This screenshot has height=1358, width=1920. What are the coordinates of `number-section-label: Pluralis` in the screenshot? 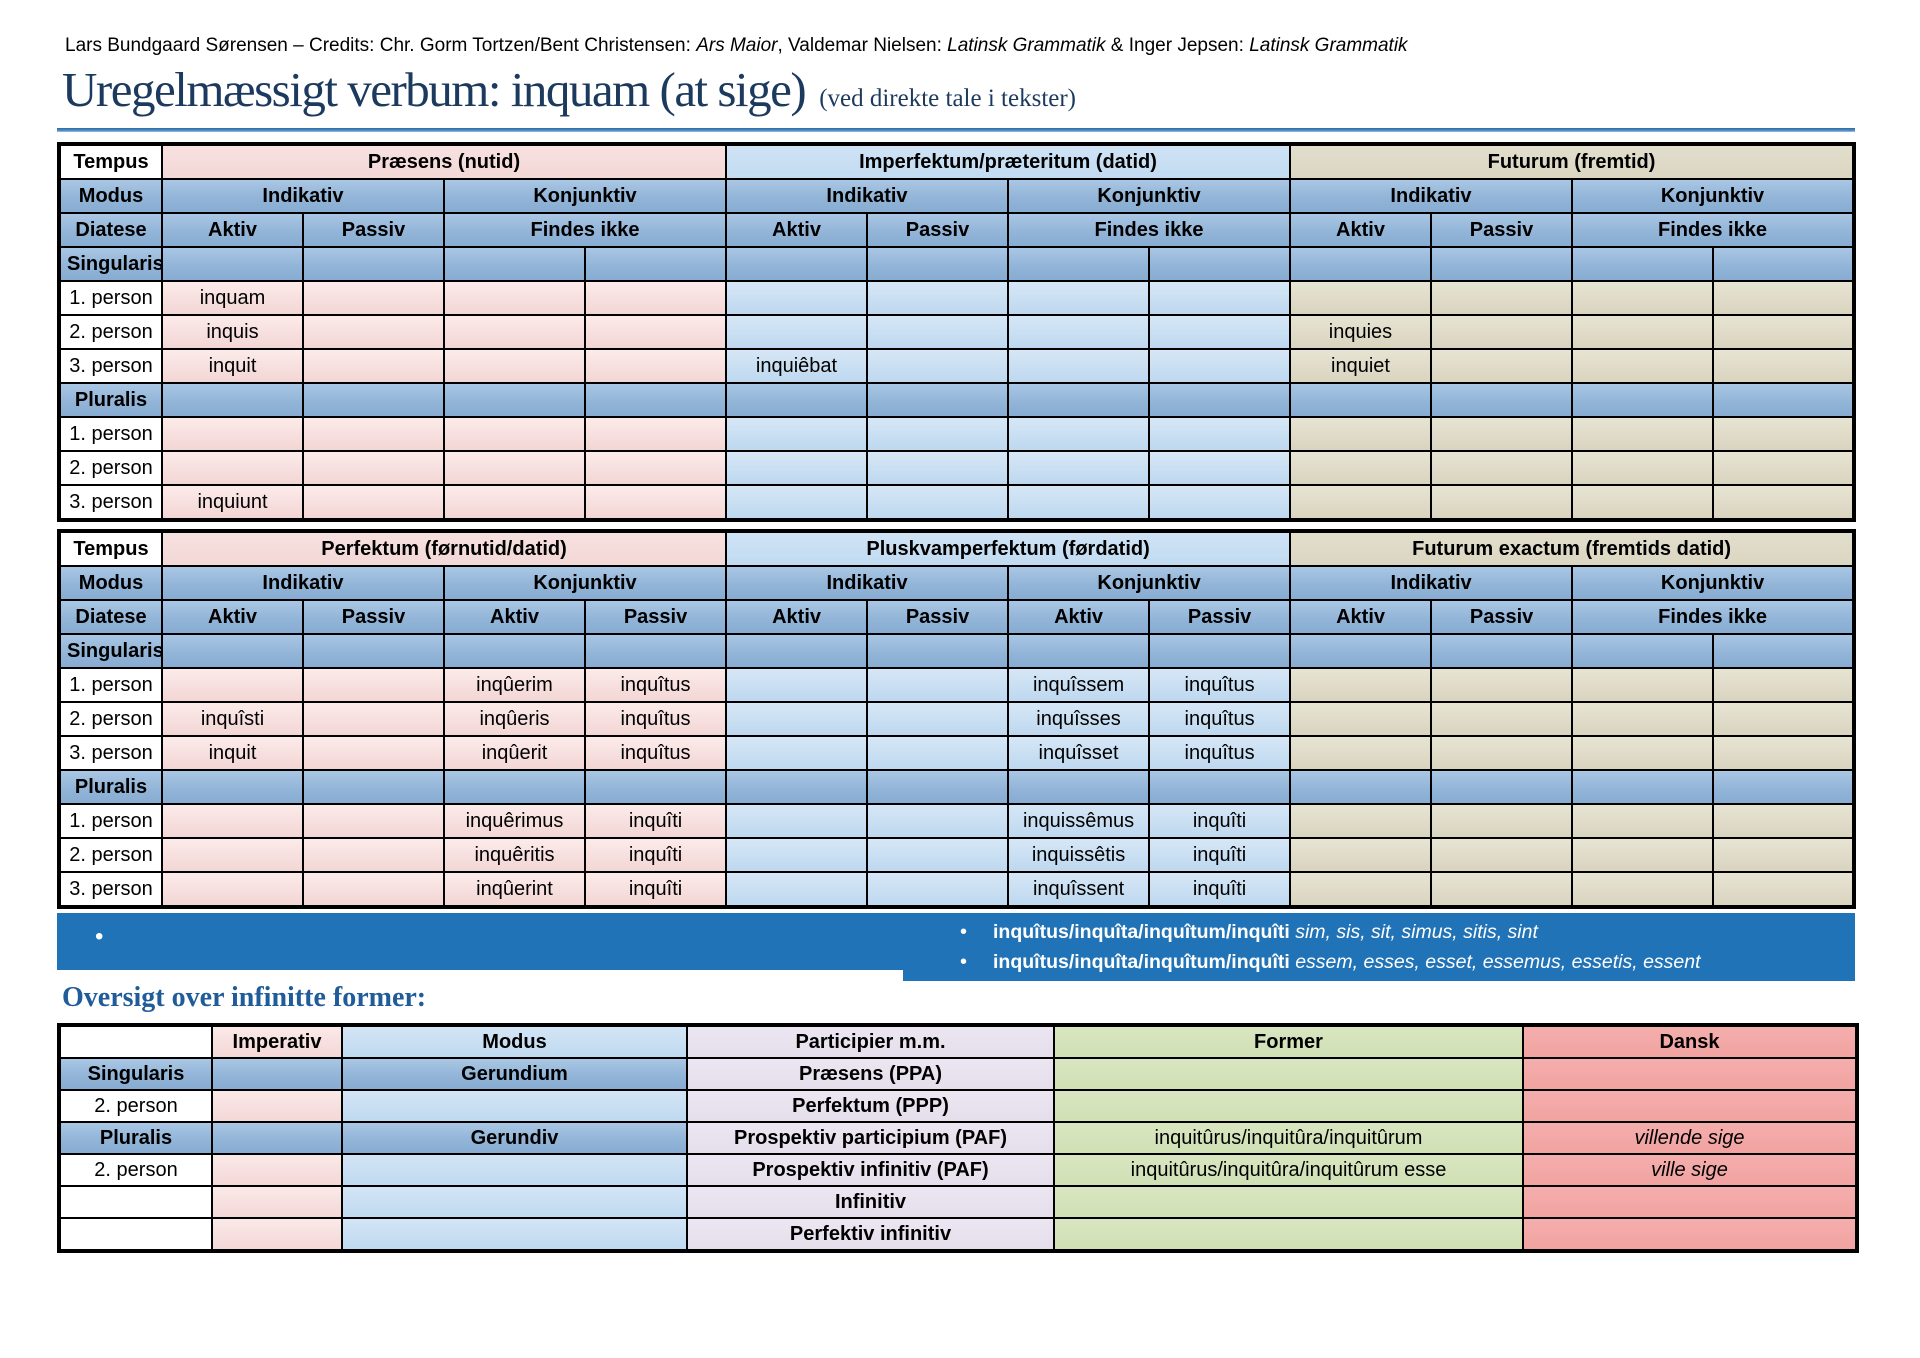 It's located at (110, 787).